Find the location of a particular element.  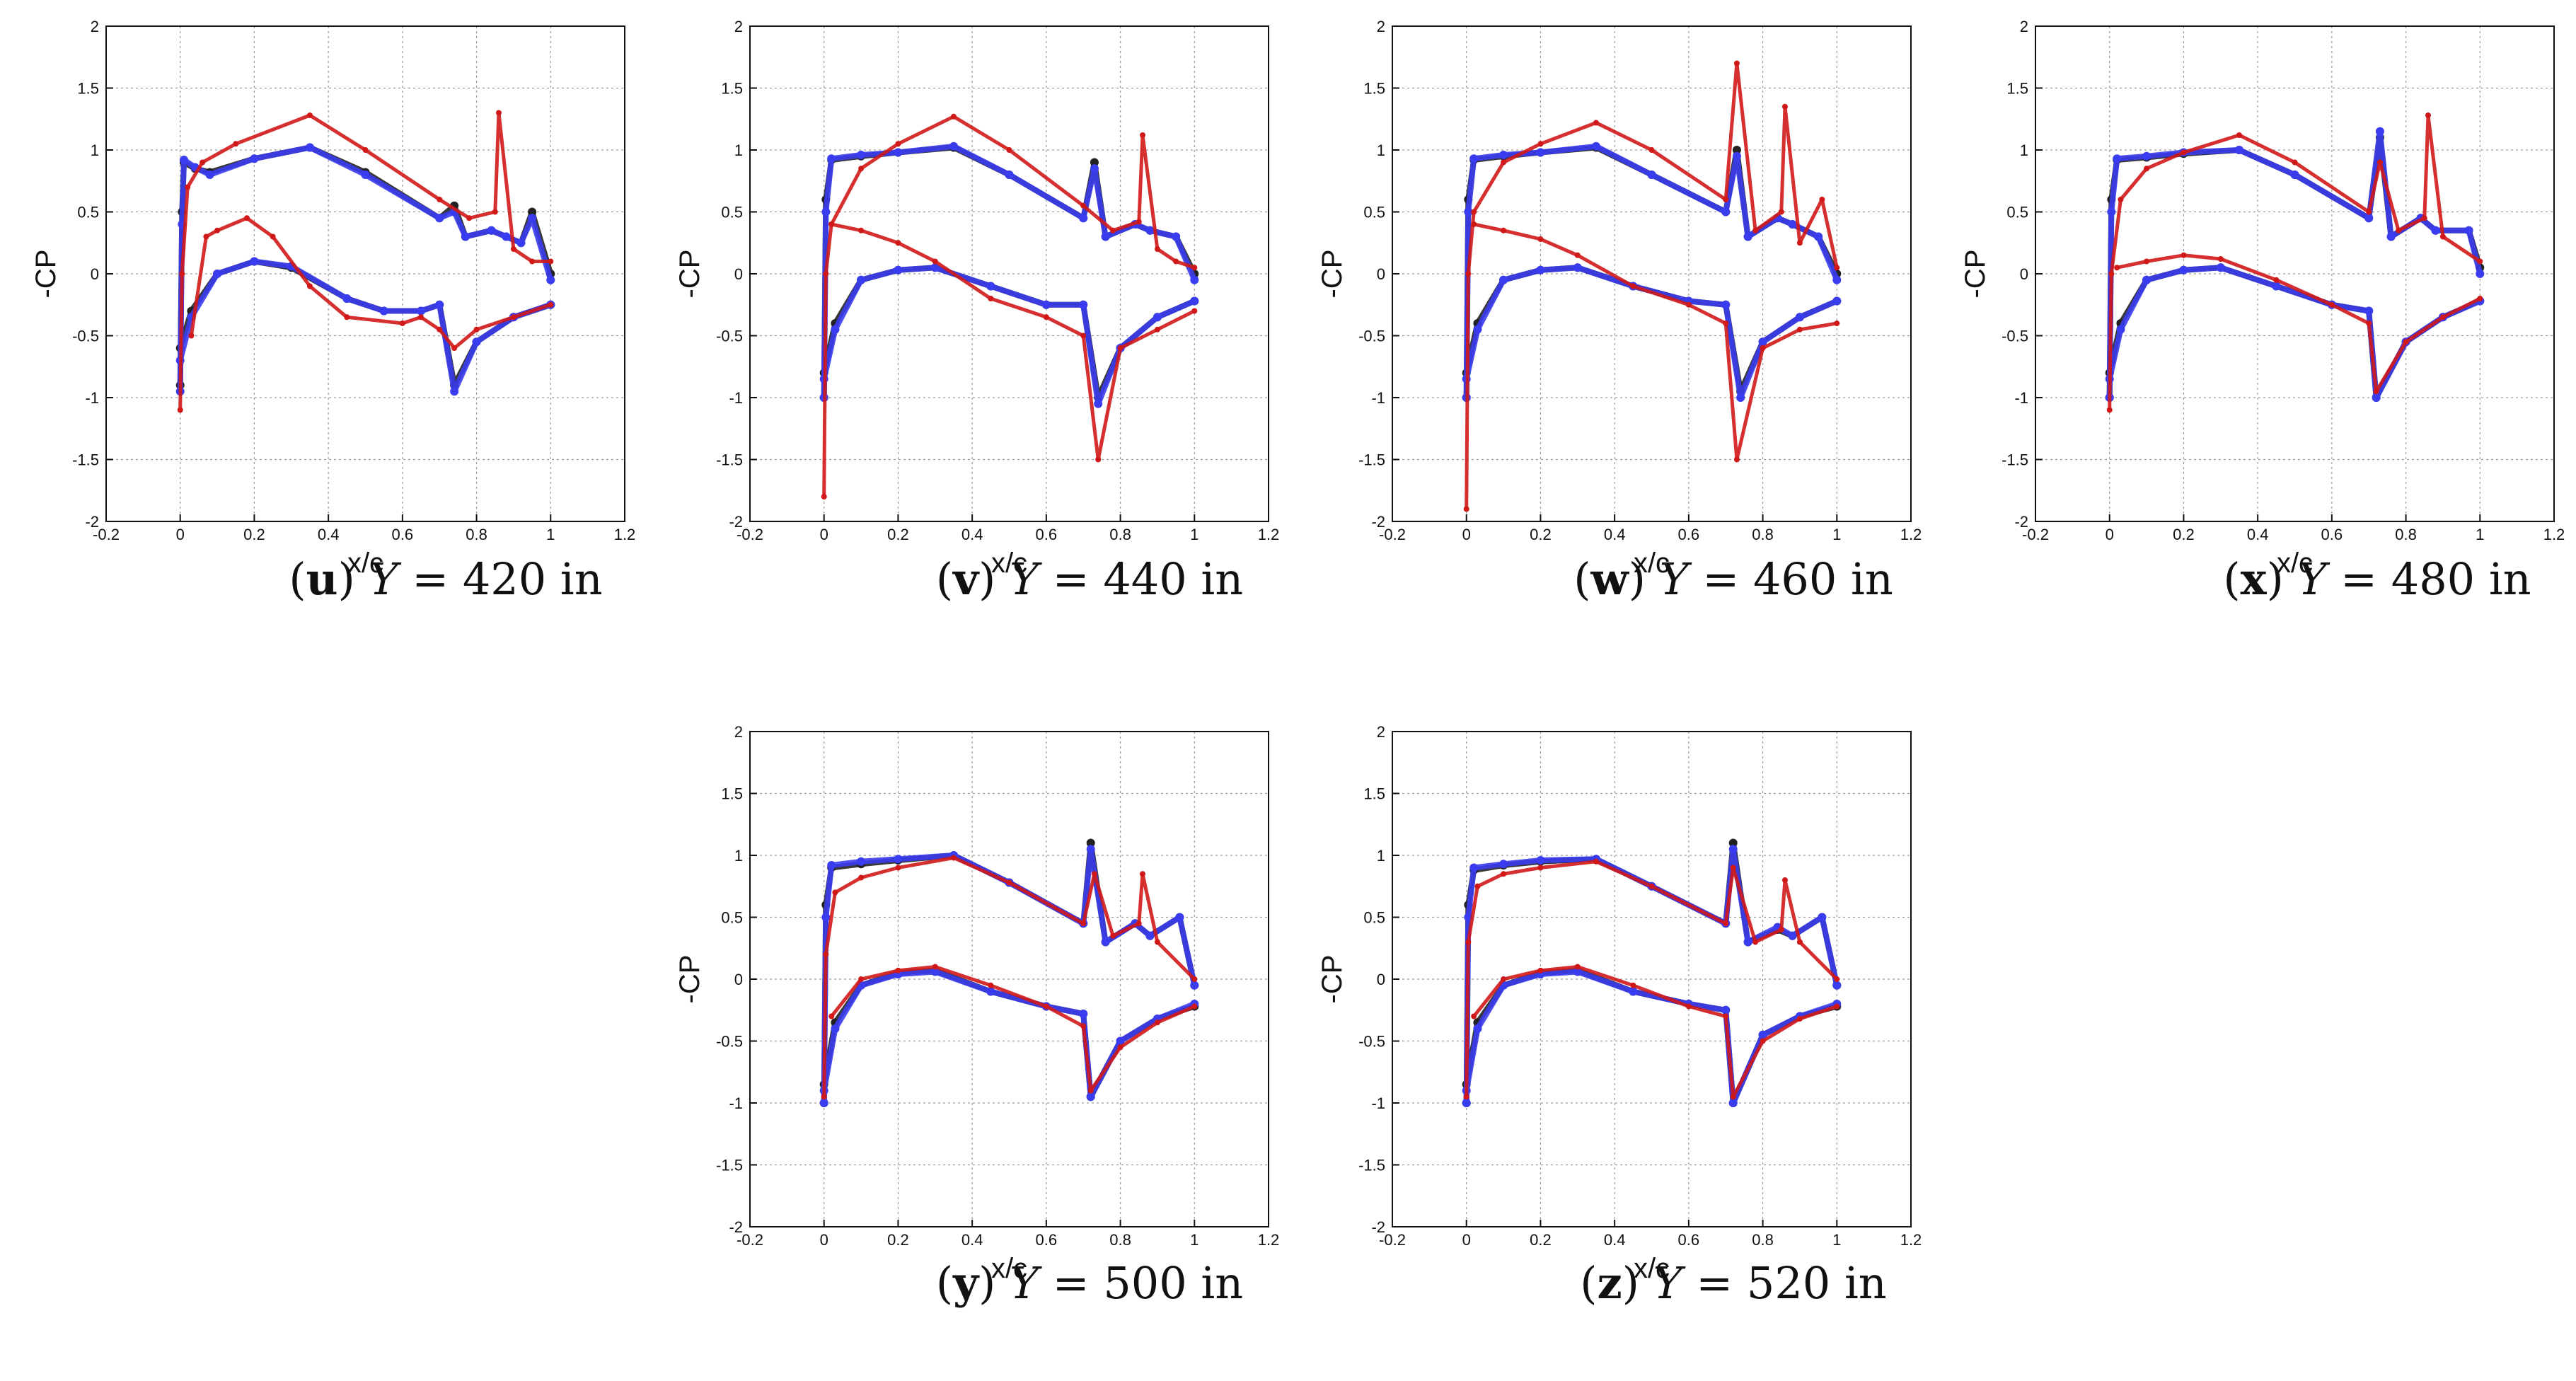

y-tick-label: 2 is located at coordinates (1381, 26).